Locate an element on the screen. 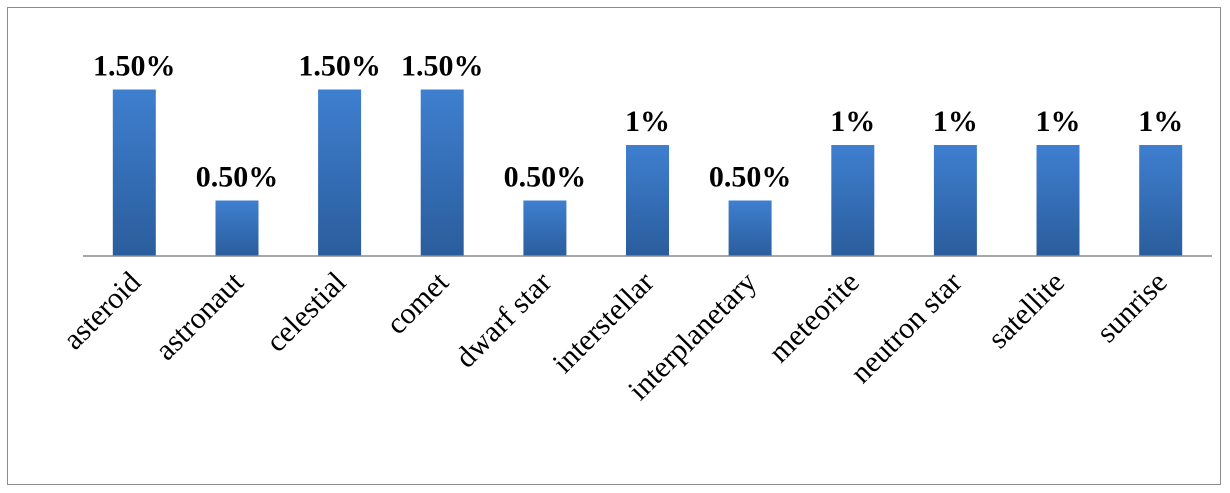 The image size is (1230, 493). x-tick-label-astronaut: astronaut is located at coordinates (200, 316).